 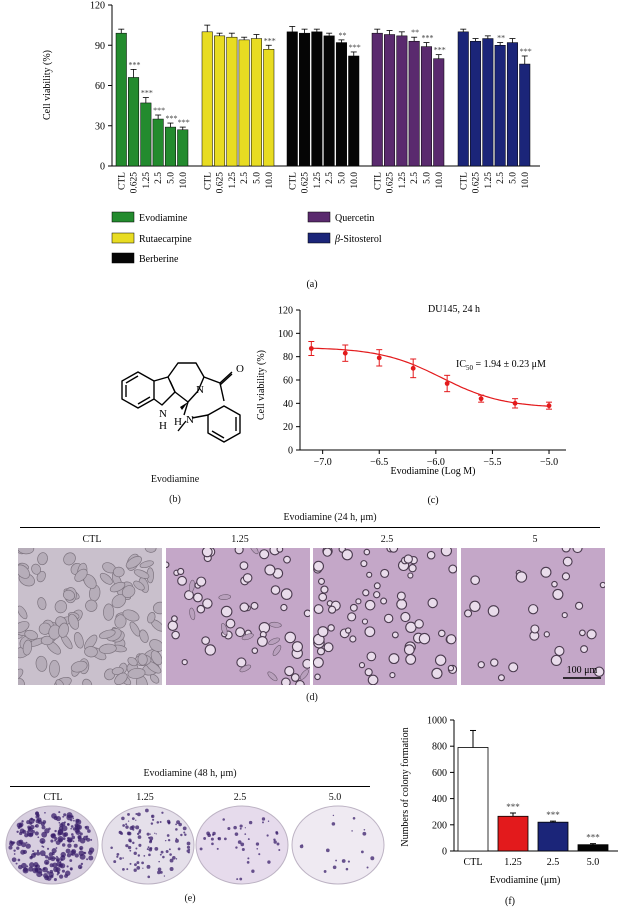 I want to click on dish-label-ctl: CTL, so click(x=53, y=797).